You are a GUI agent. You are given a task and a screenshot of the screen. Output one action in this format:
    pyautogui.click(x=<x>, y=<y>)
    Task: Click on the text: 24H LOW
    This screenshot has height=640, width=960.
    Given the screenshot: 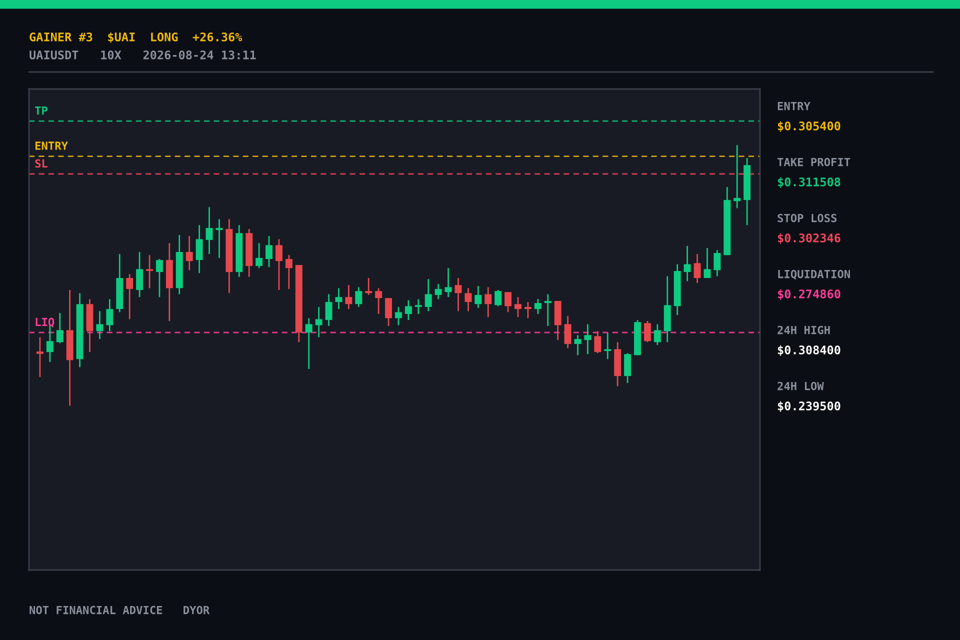 What is the action you would take?
    pyautogui.click(x=801, y=386)
    